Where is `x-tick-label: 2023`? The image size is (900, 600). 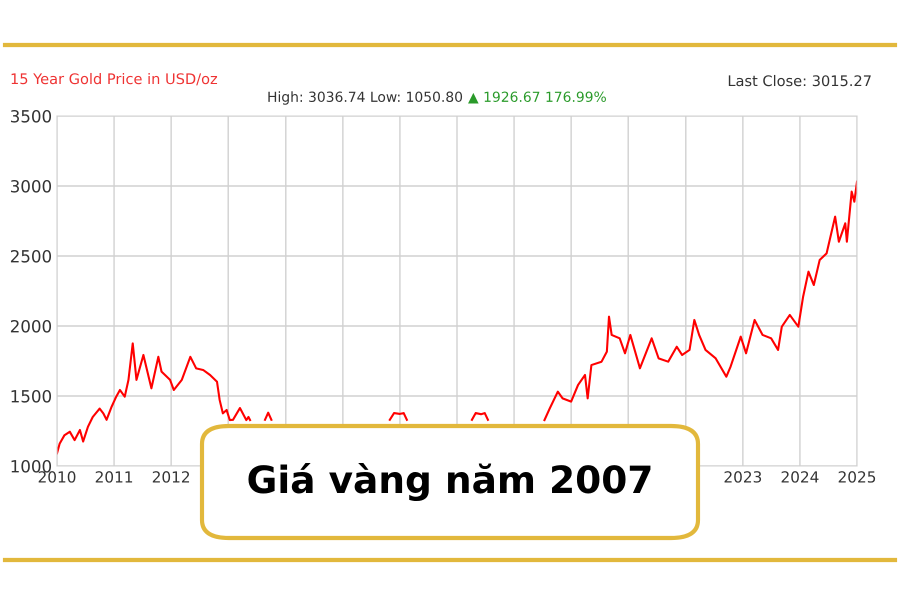 x-tick-label: 2023 is located at coordinates (743, 477).